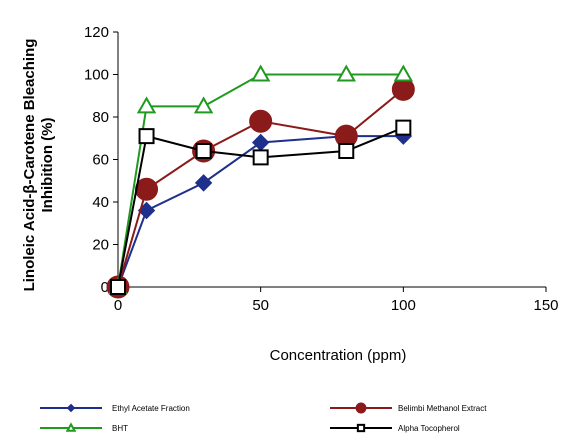  I want to click on y-tick-label: 40, so click(100, 202).